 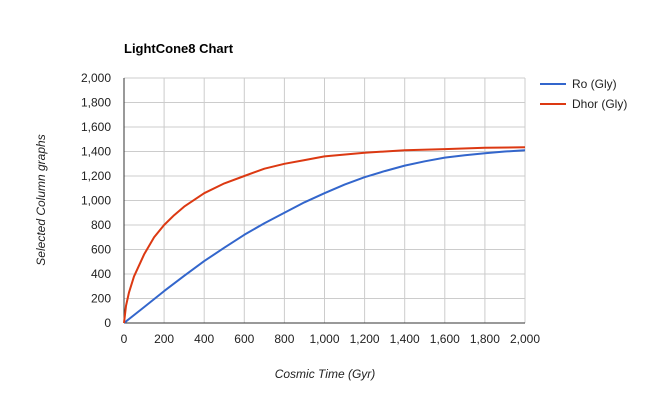 I want to click on y-tick-label: 2,000, so click(x=96, y=78).